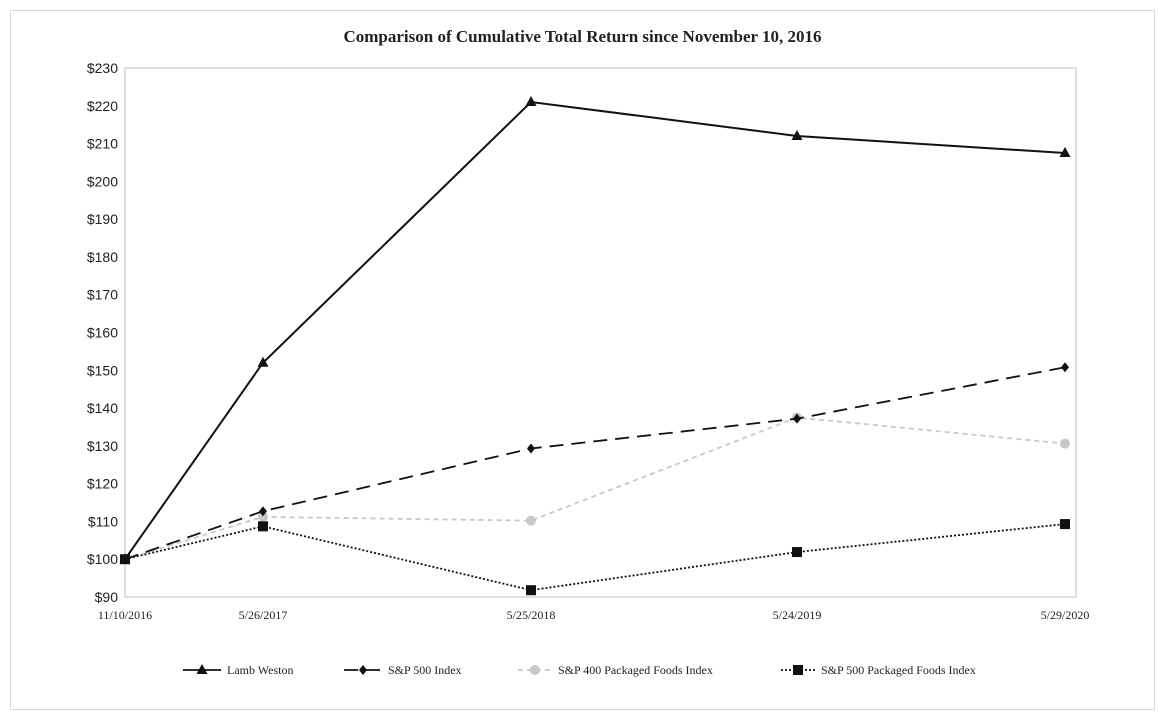  Describe the element at coordinates (102, 370) in the screenshot. I see `y-tick-label: $150` at that location.